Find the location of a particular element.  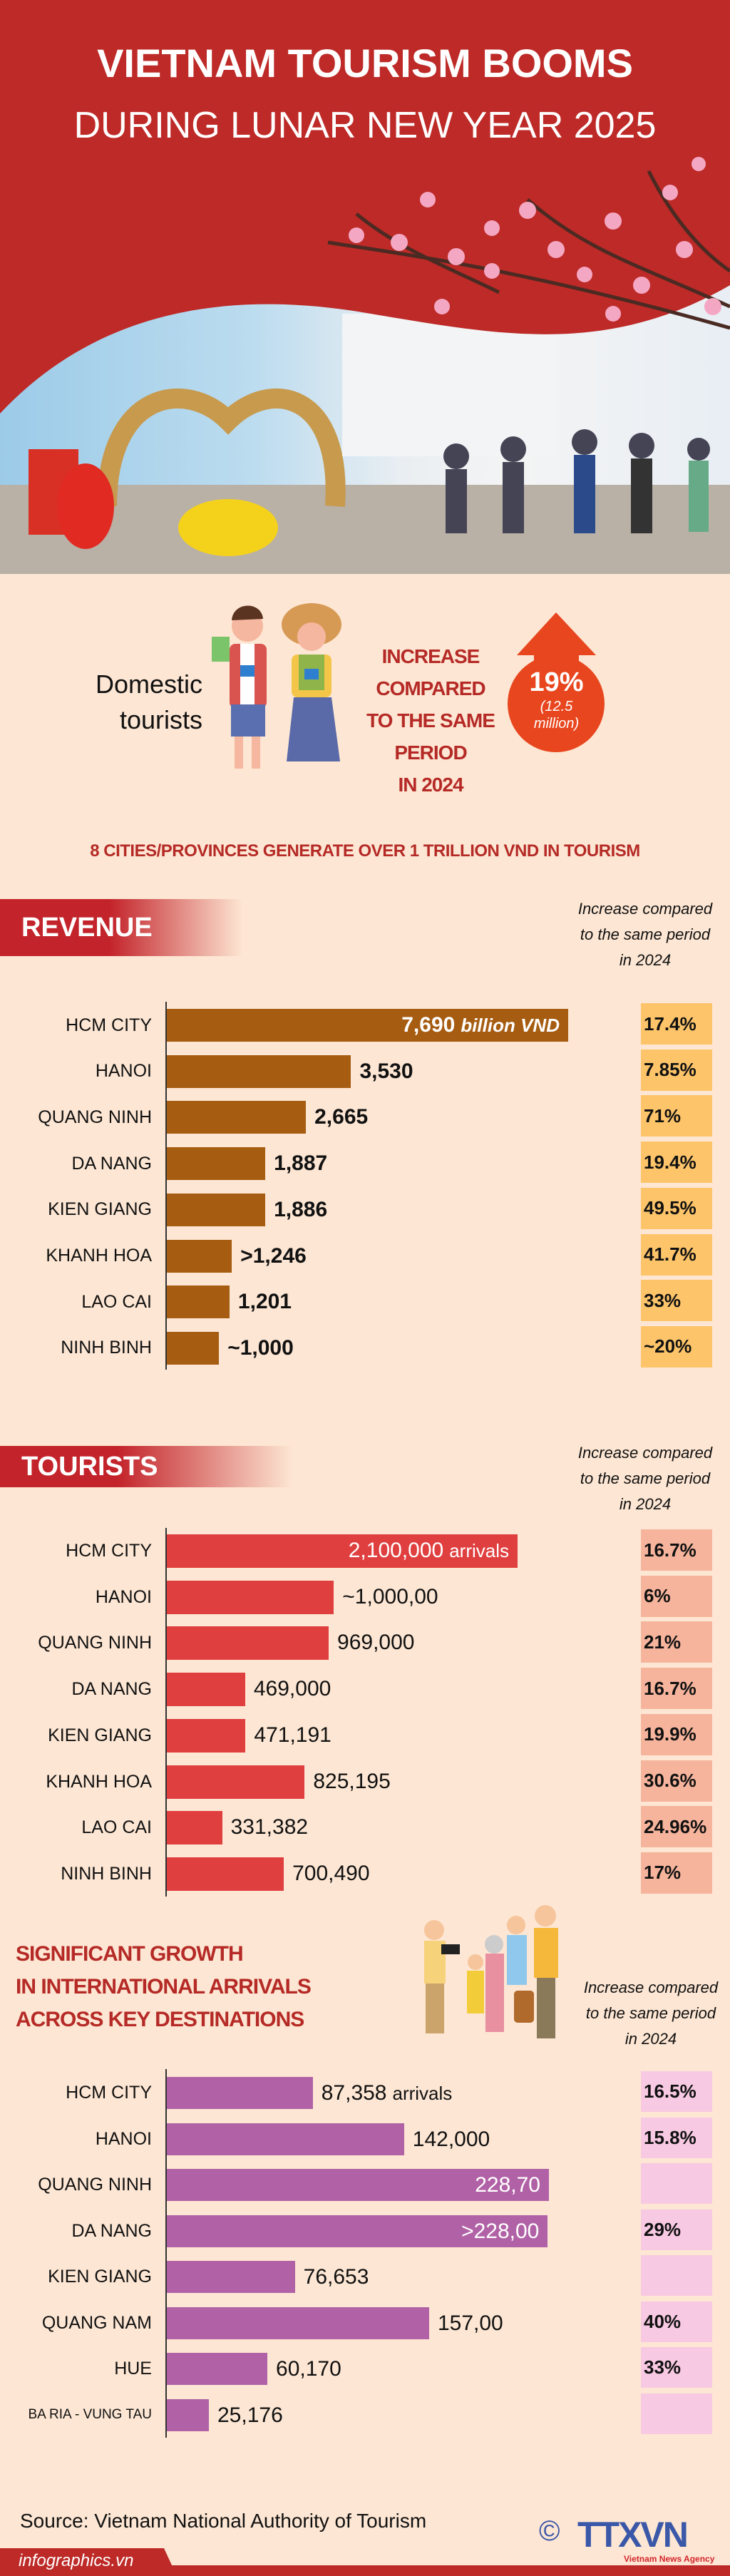

revenue-value-label: 1,201 is located at coordinates (265, 1302).